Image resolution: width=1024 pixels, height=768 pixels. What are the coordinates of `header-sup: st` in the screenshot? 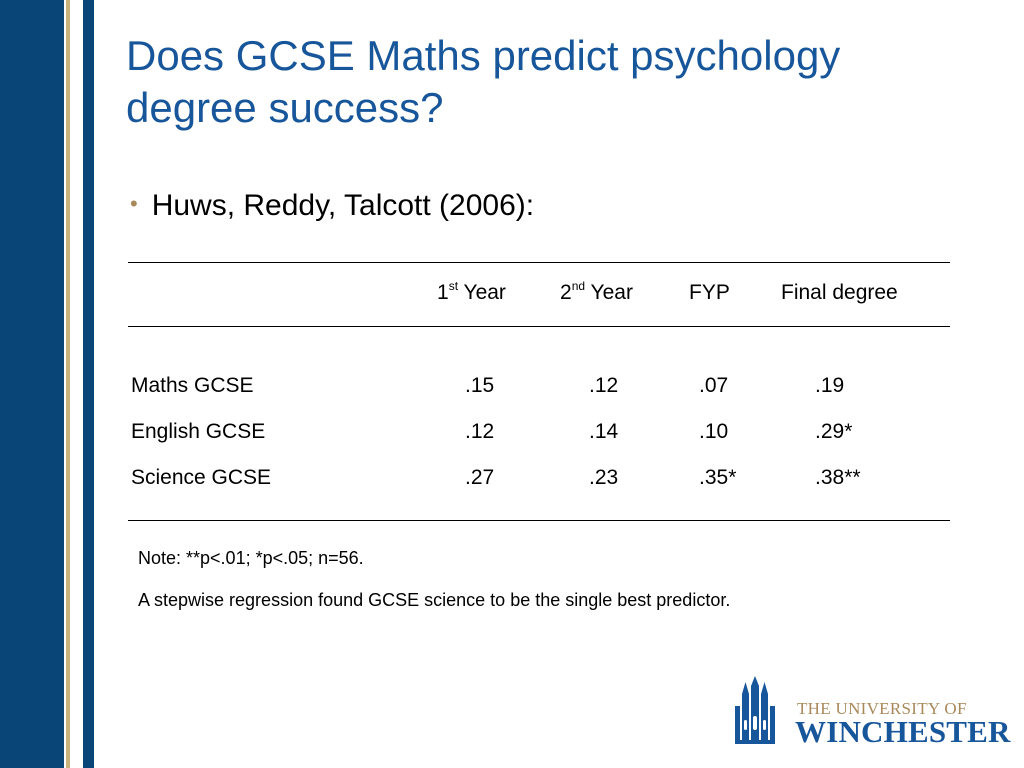 It's located at (453, 286).